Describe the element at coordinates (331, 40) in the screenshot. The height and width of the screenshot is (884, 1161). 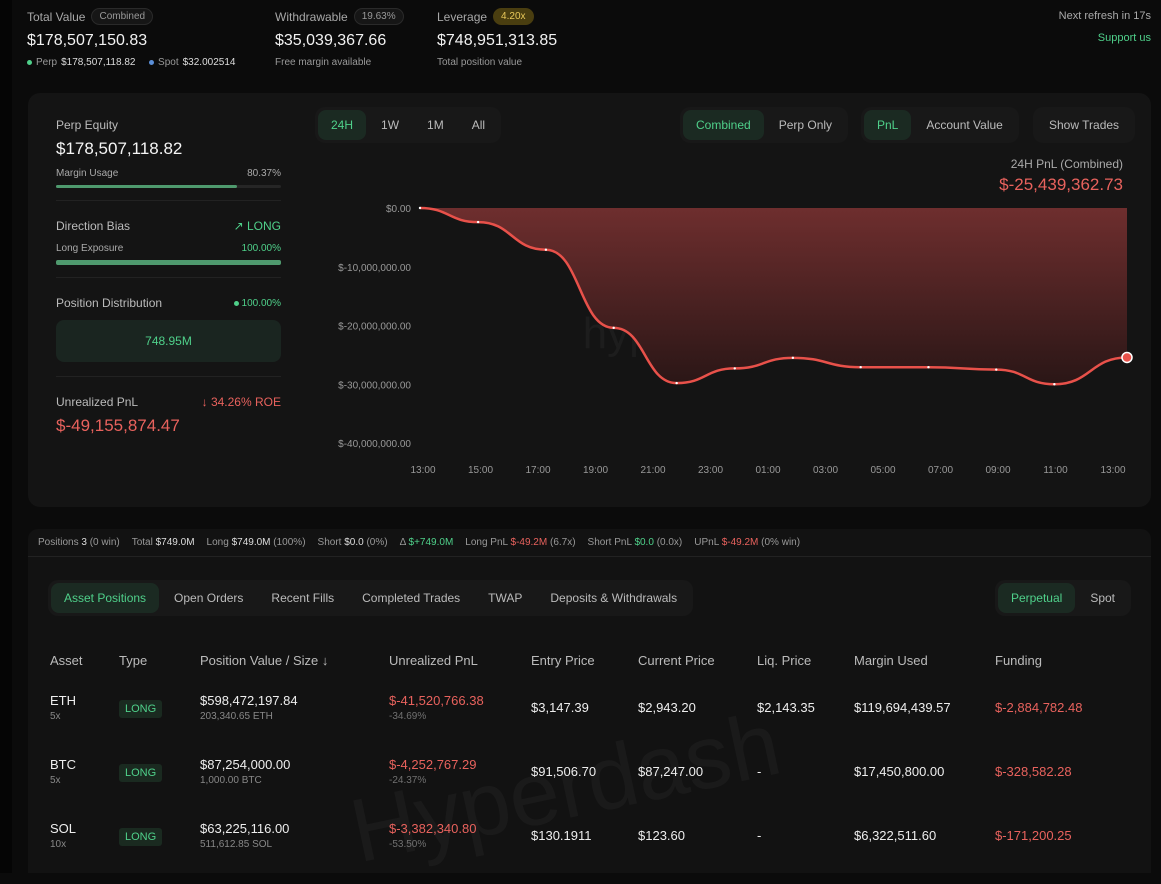
I see `withdrawable-value: $35,039,367.66` at that location.